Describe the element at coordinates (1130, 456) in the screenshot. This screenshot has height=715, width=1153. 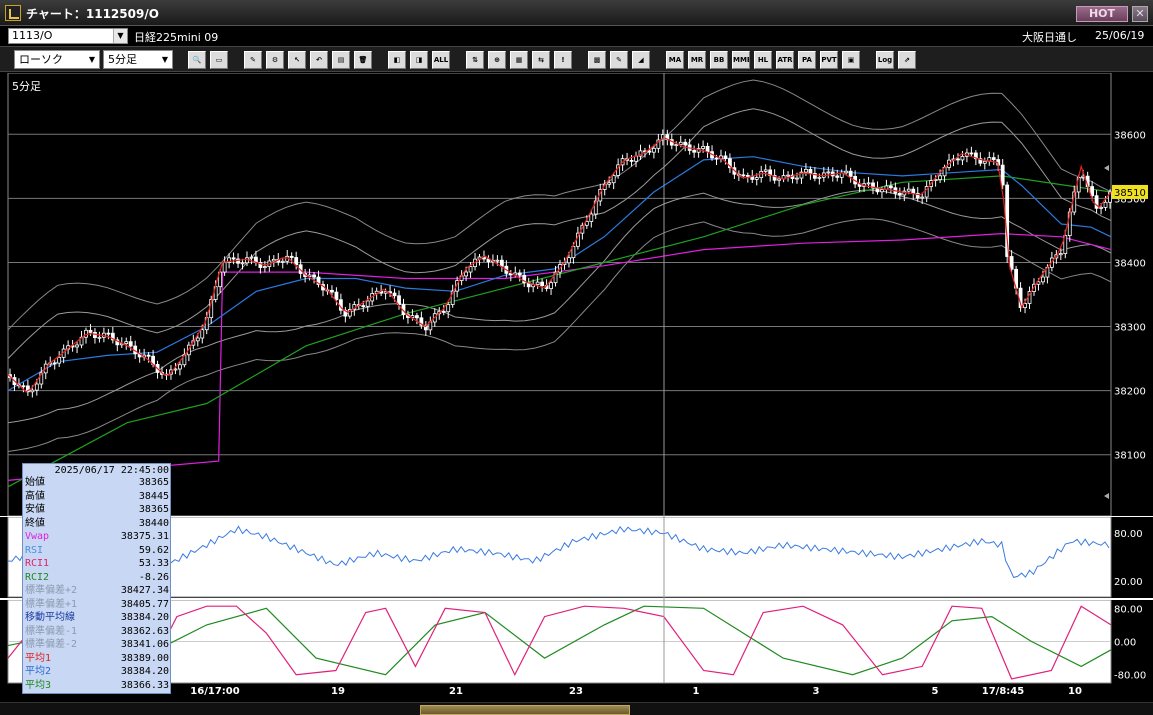
I see `y-tick-label: 38100` at that location.